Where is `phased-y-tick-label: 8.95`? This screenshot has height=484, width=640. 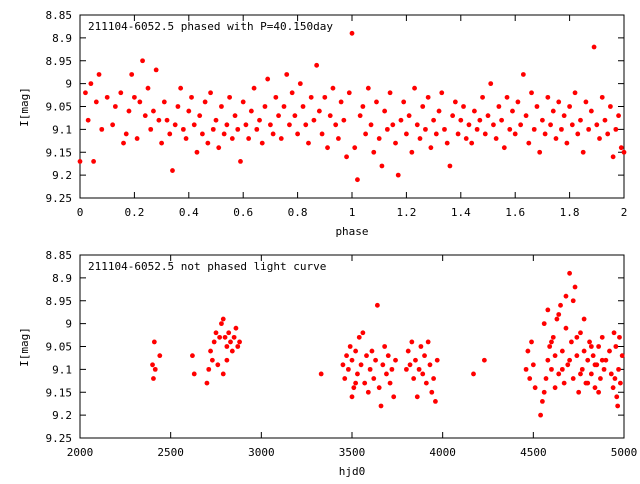
phased-y-tick-label: 8.95 is located at coordinates (59, 61).